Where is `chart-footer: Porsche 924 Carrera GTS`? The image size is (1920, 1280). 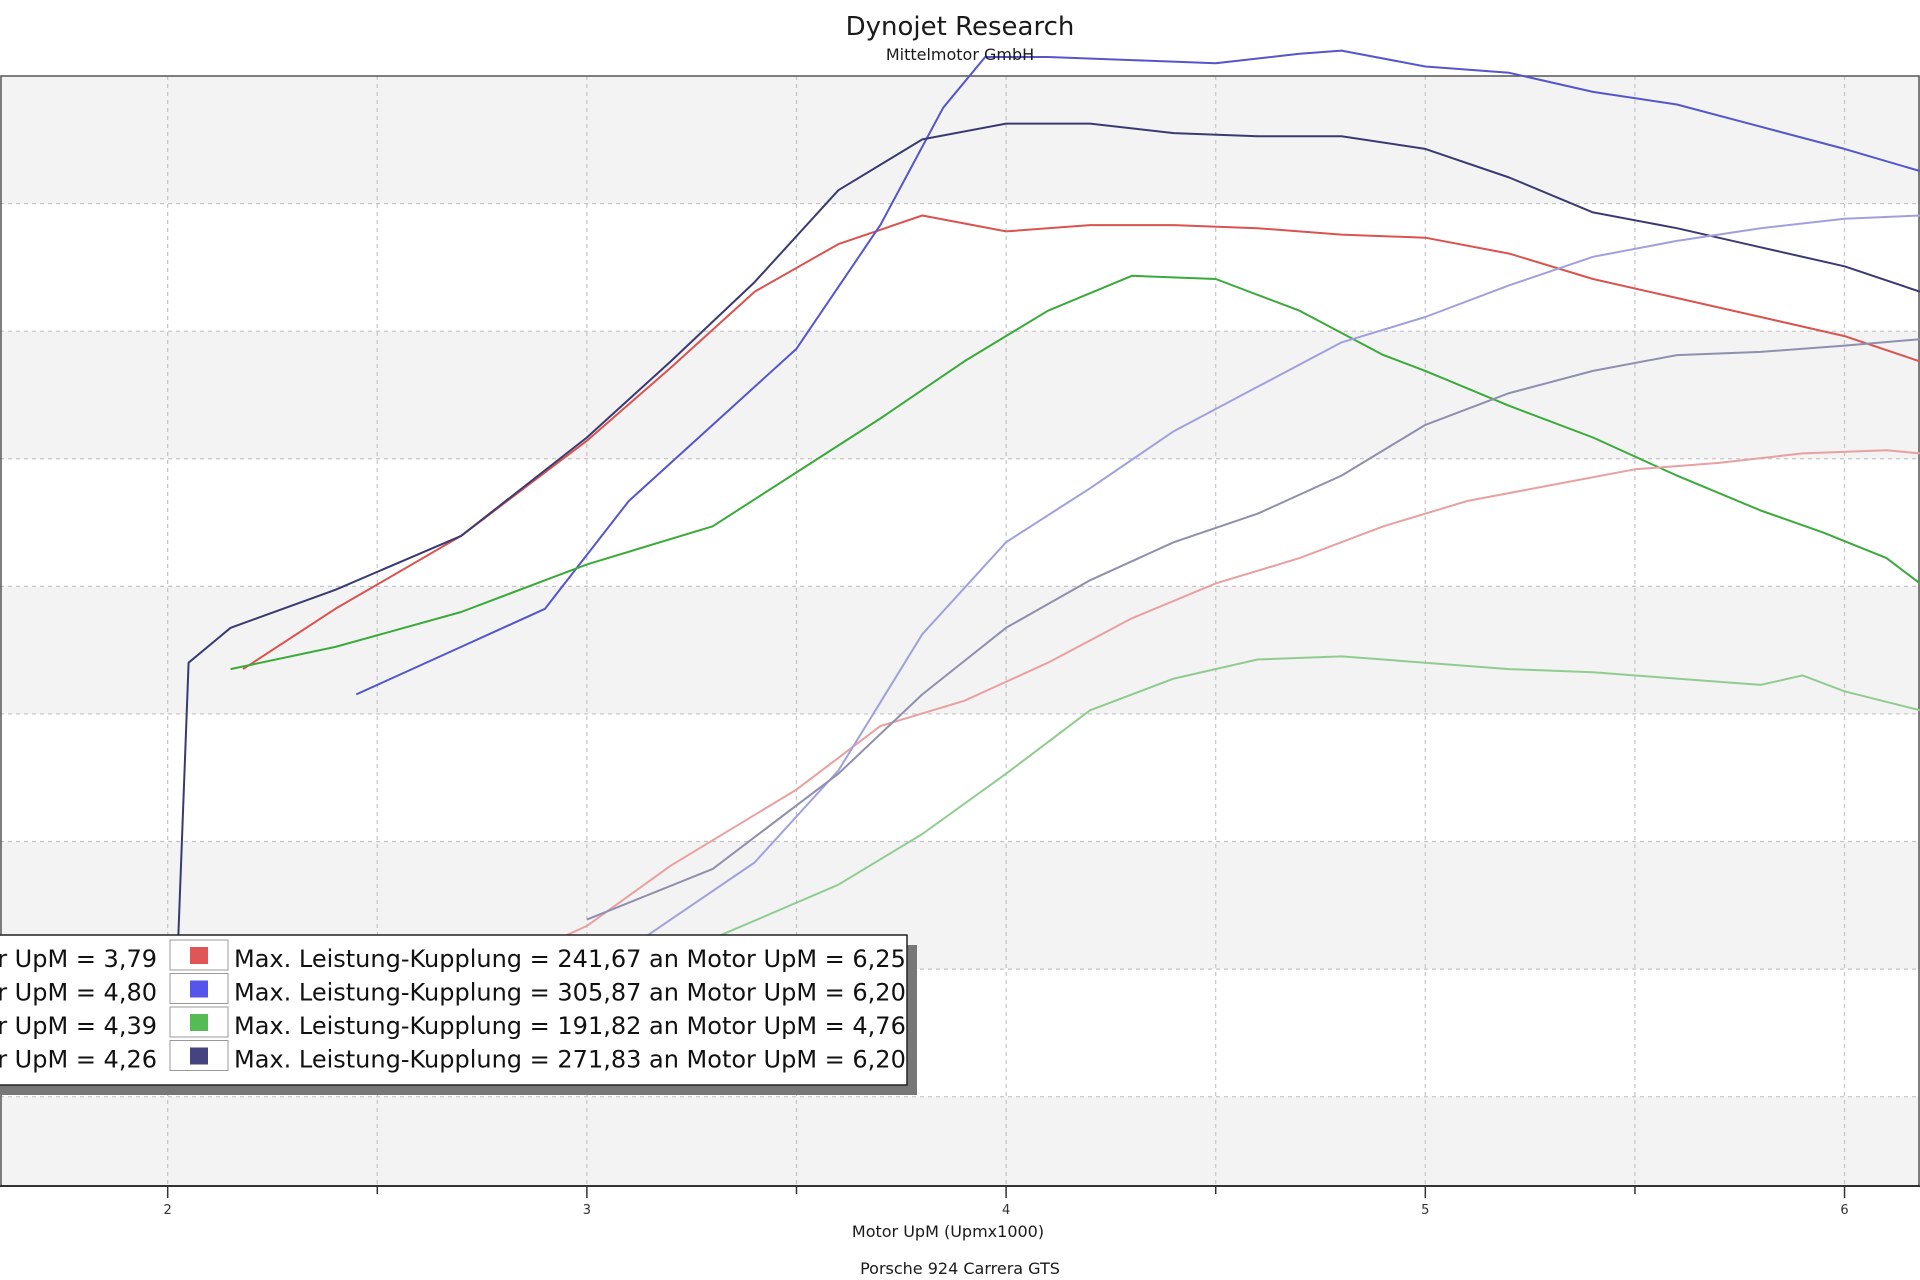 chart-footer: Porsche 924 Carrera GTS is located at coordinates (960, 1268).